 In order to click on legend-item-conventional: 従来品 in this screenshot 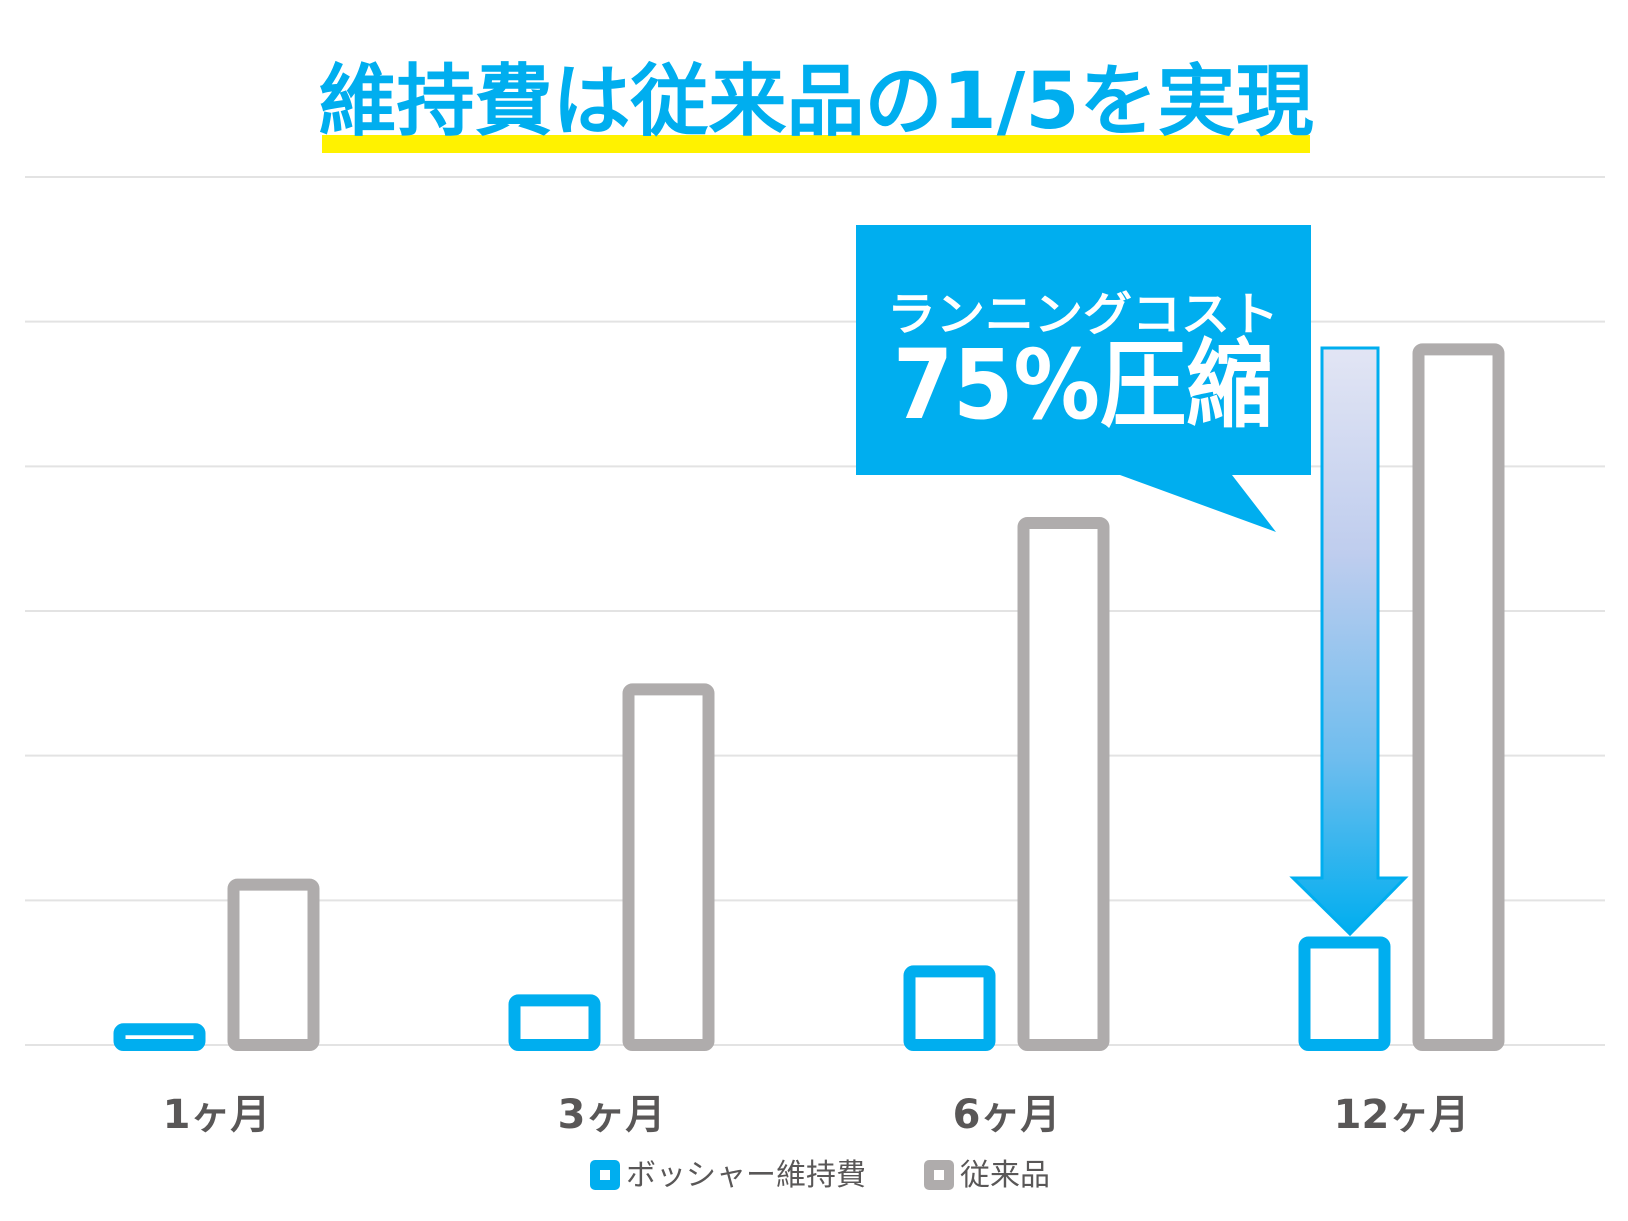, I will do `click(987, 1175)`.